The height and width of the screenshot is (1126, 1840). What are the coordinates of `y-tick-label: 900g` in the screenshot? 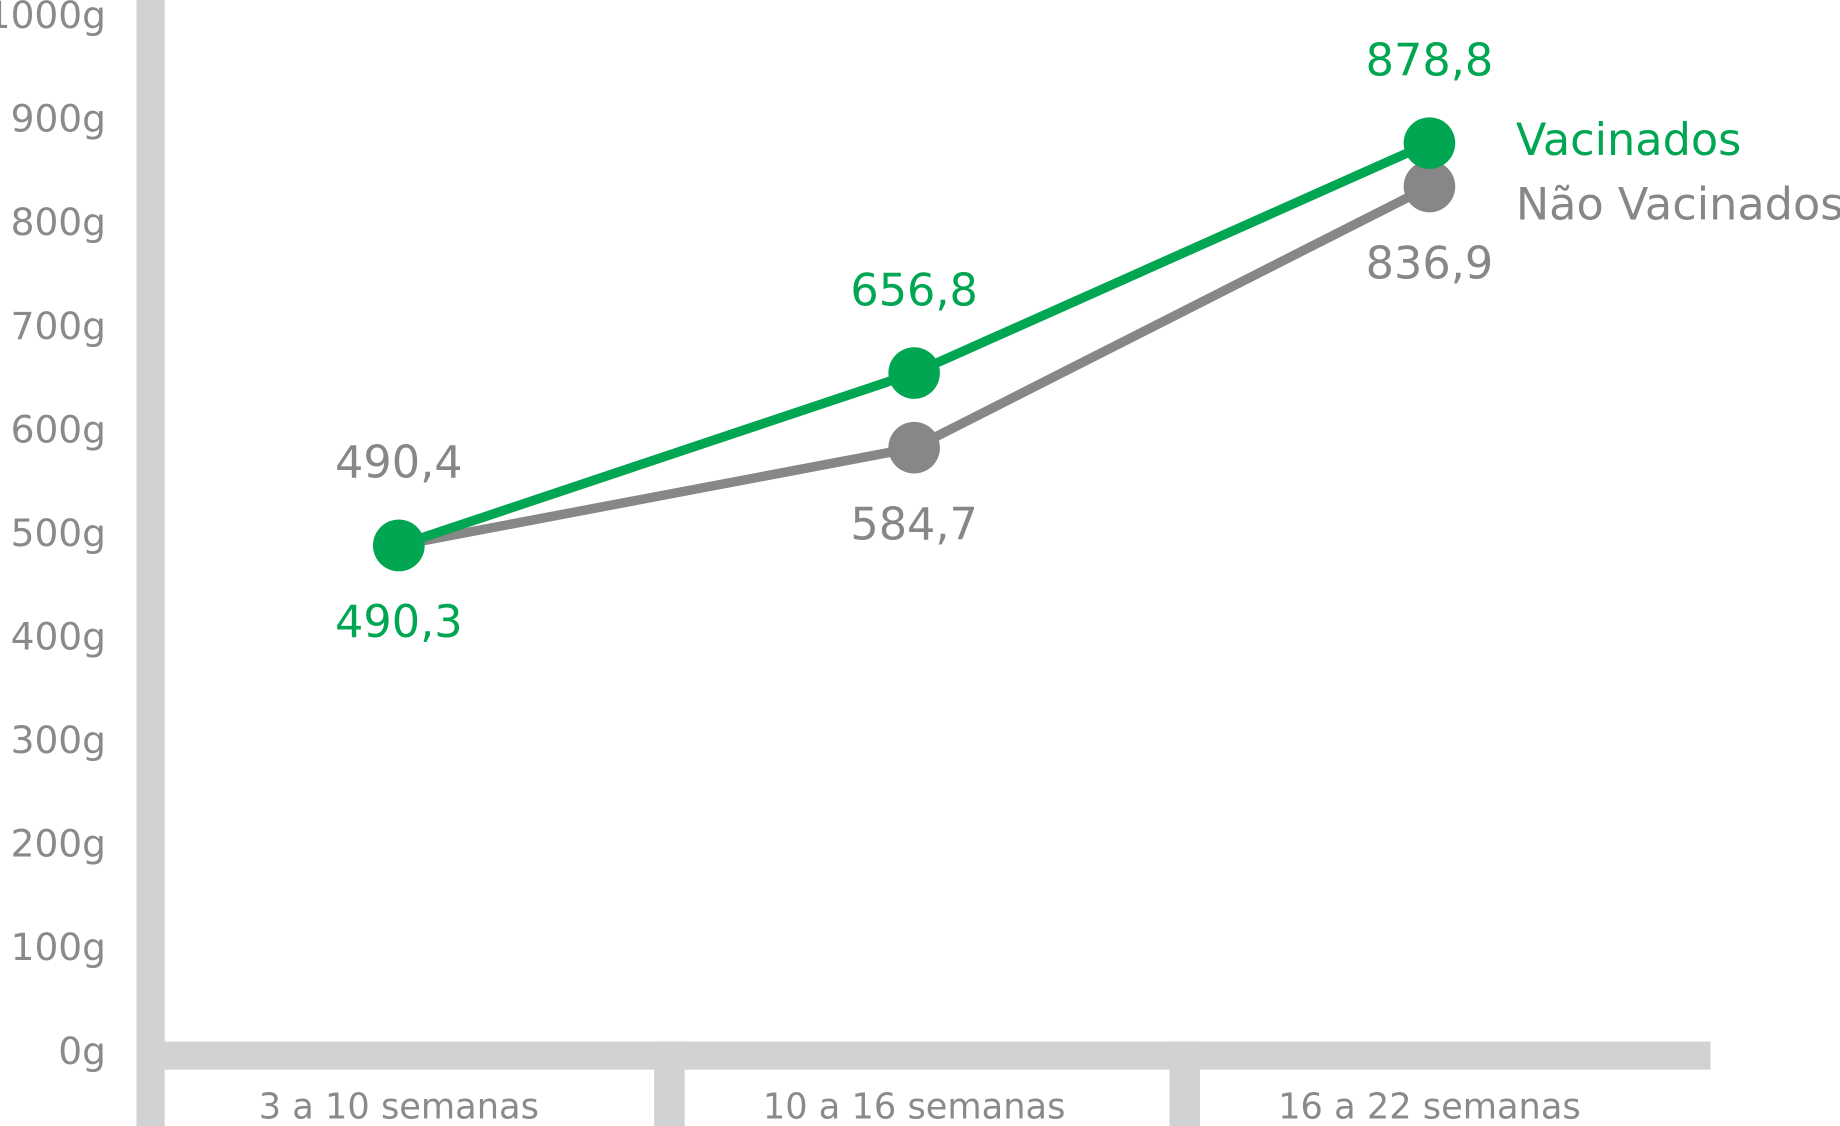 It's located at (58, 119).